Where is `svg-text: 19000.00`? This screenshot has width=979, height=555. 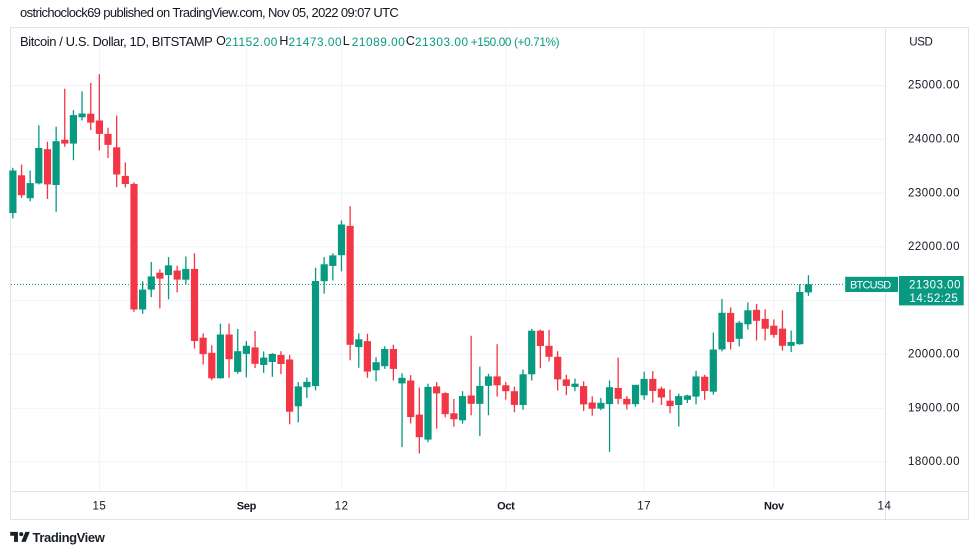 svg-text: 19000.00 is located at coordinates (934, 408).